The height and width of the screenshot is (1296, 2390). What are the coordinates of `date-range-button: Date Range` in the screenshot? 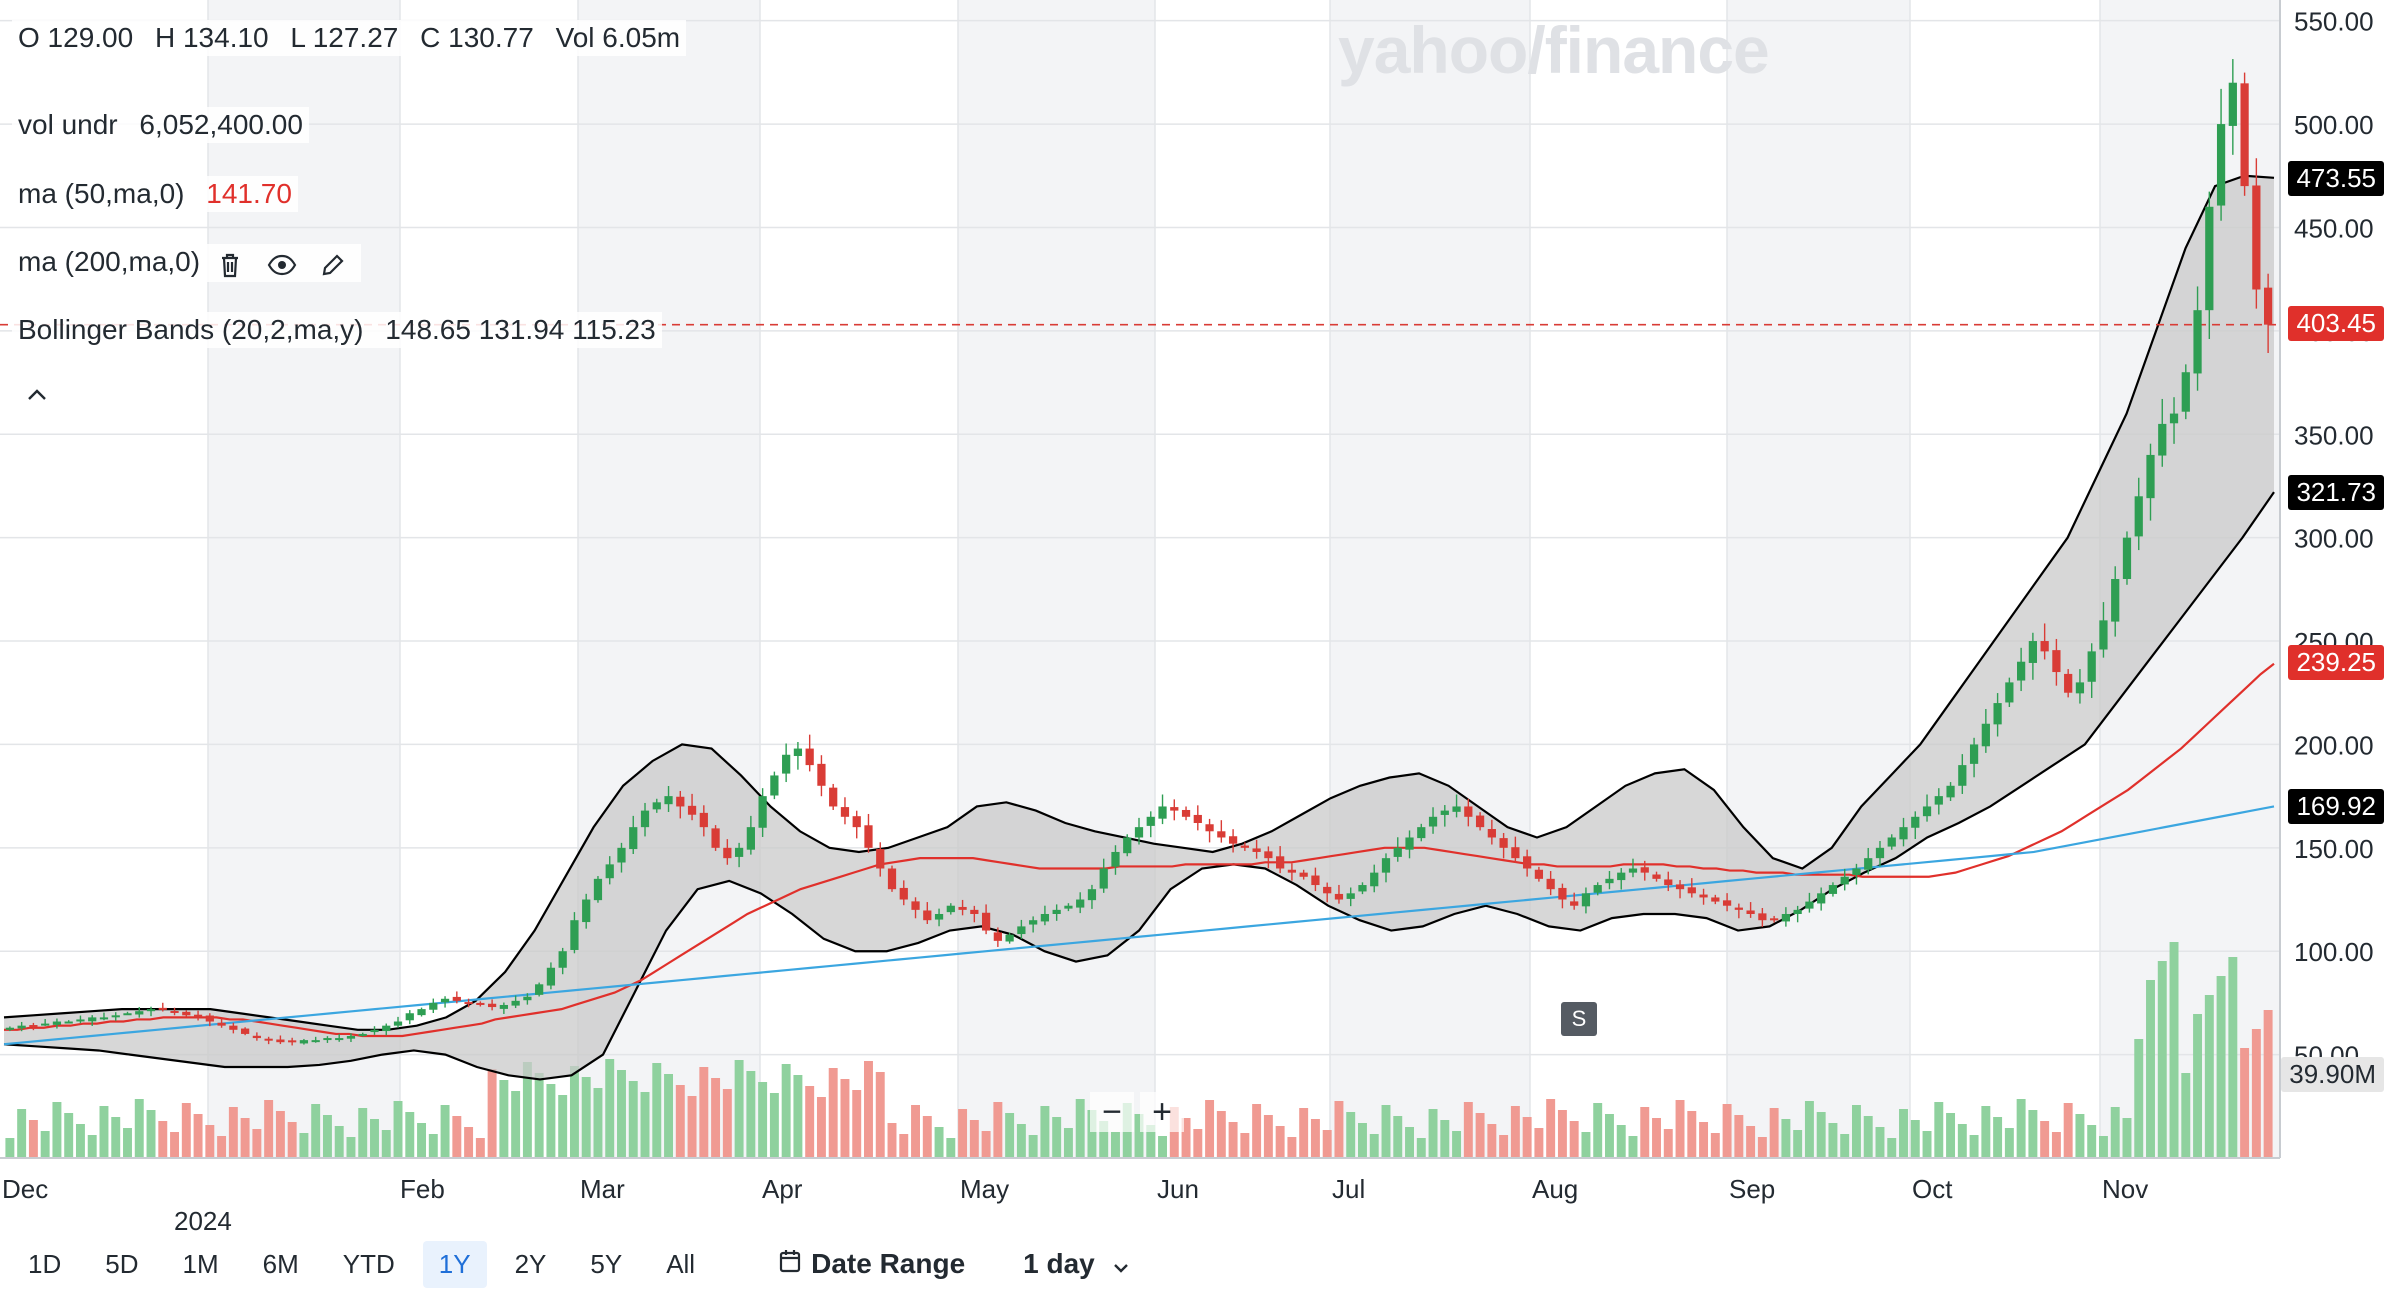 It's located at (872, 1264).